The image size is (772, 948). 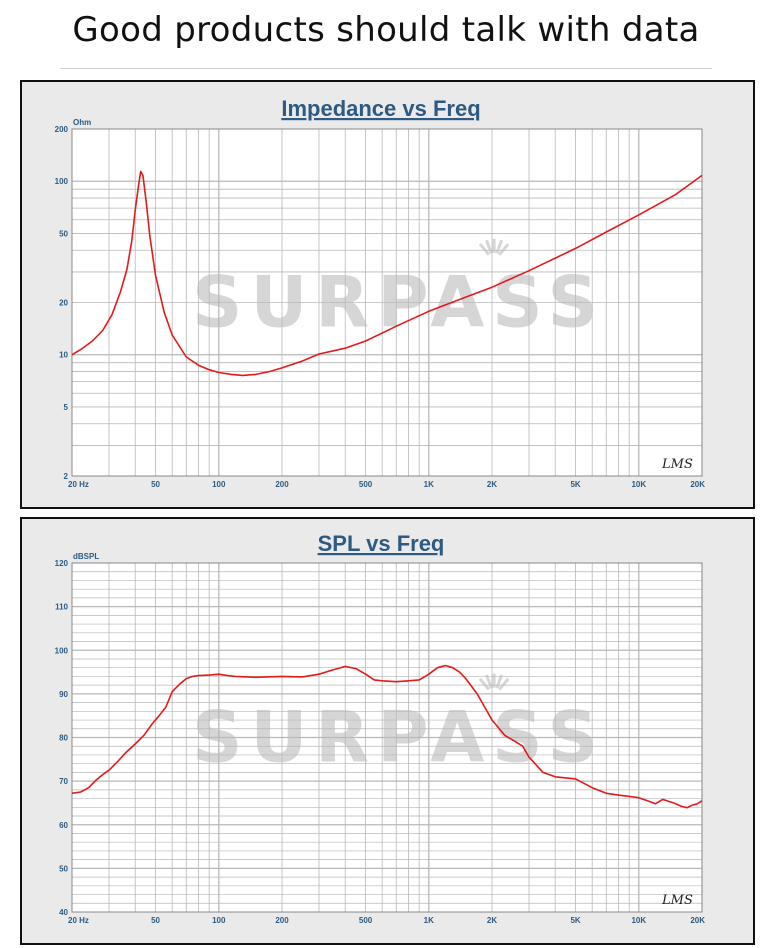 What do you see at coordinates (386, 68) in the screenshot?
I see `headline-divider` at bounding box center [386, 68].